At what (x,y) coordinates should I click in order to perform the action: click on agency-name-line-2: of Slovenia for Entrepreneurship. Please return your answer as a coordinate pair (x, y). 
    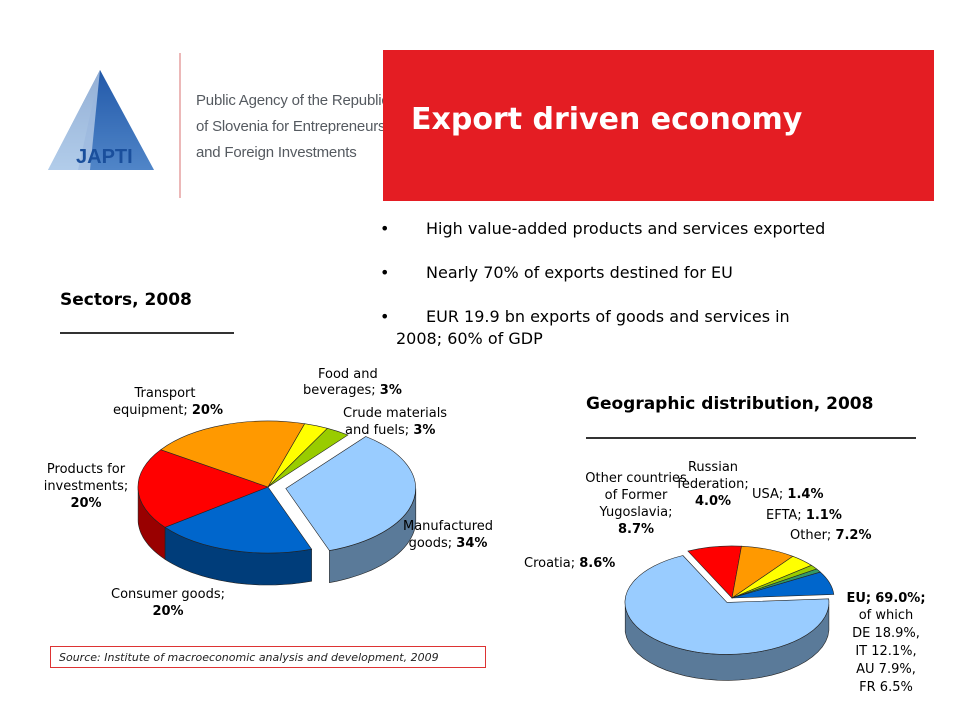
    Looking at the image, I should click on (300, 126).